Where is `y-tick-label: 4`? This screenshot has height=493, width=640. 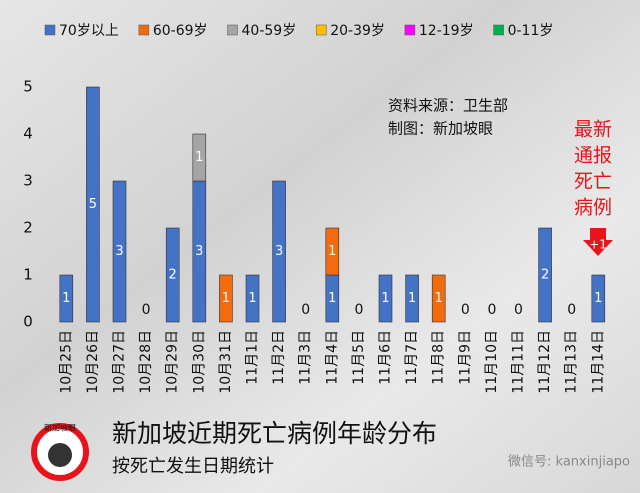
y-tick-label: 4 is located at coordinates (28, 134).